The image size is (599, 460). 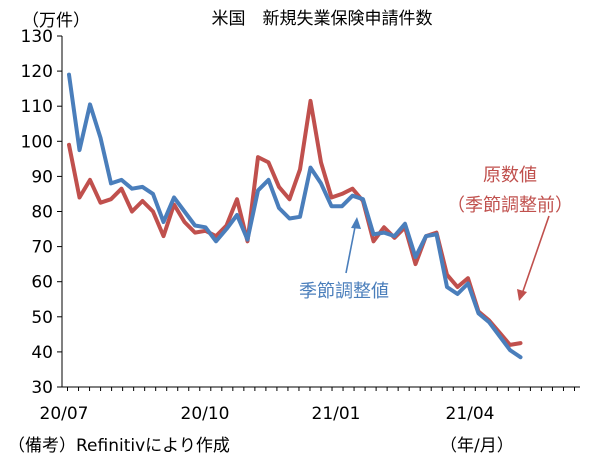 I want to click on x-tick-label: 20/10, so click(x=205, y=414).